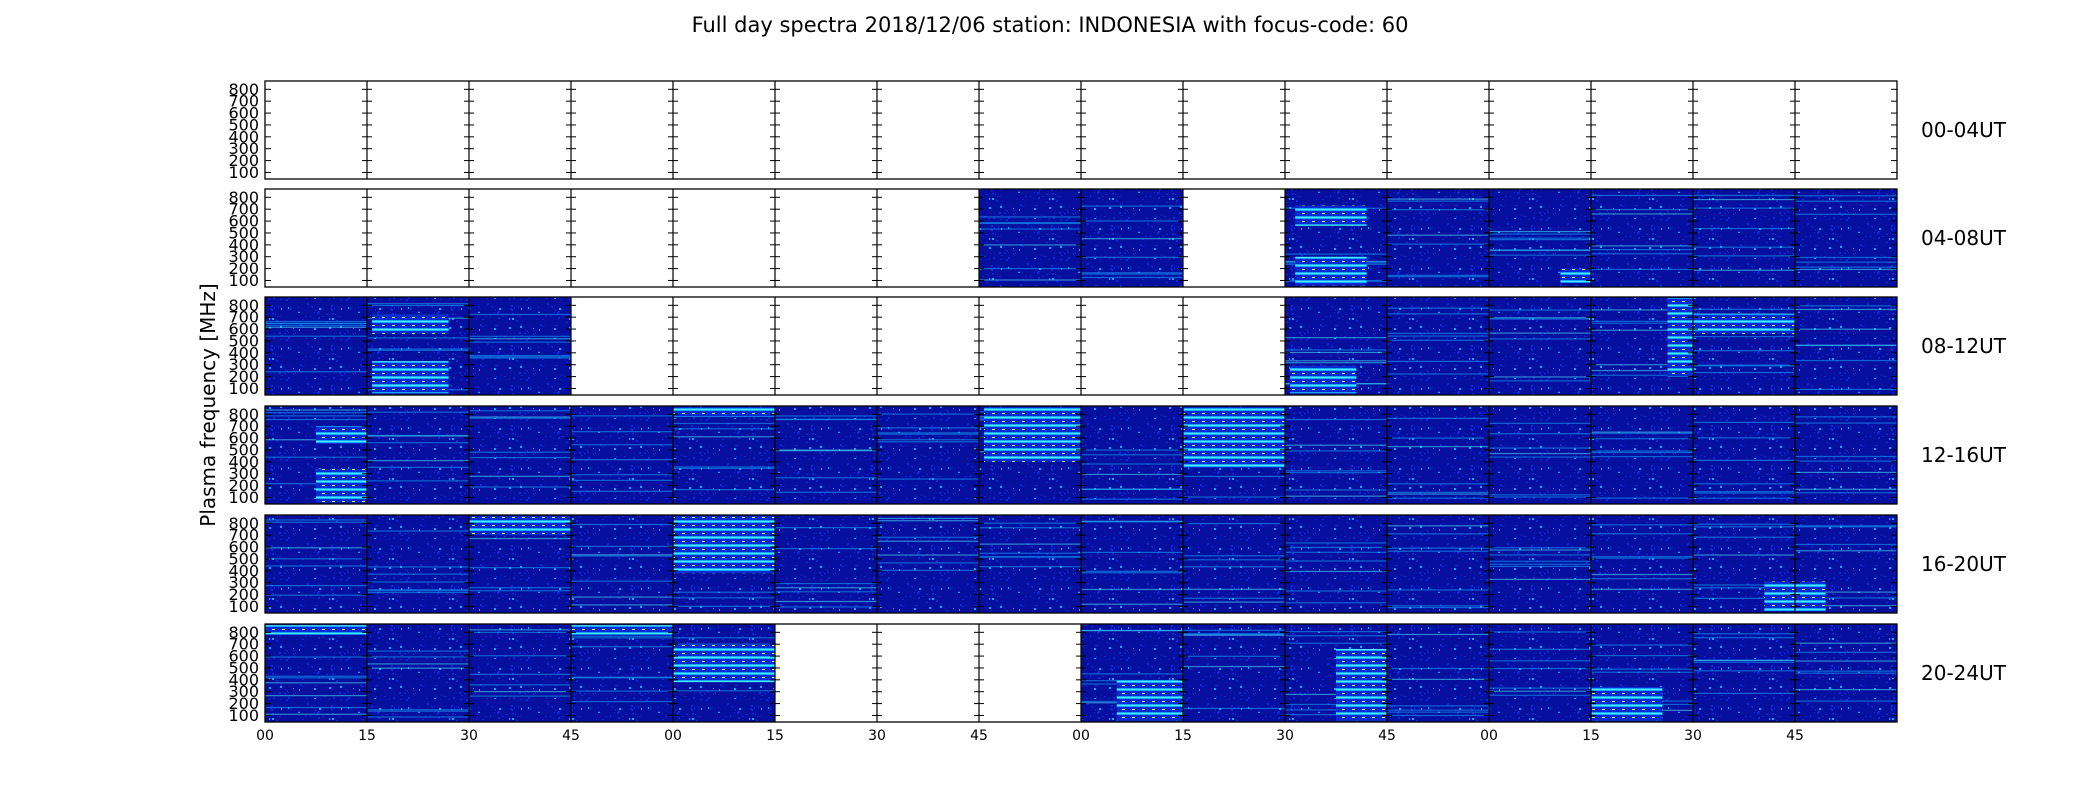 Image resolution: width=2100 pixels, height=800 pixels. What do you see at coordinates (1081, 736) in the screenshot?
I see `x-tick-label: 00` at bounding box center [1081, 736].